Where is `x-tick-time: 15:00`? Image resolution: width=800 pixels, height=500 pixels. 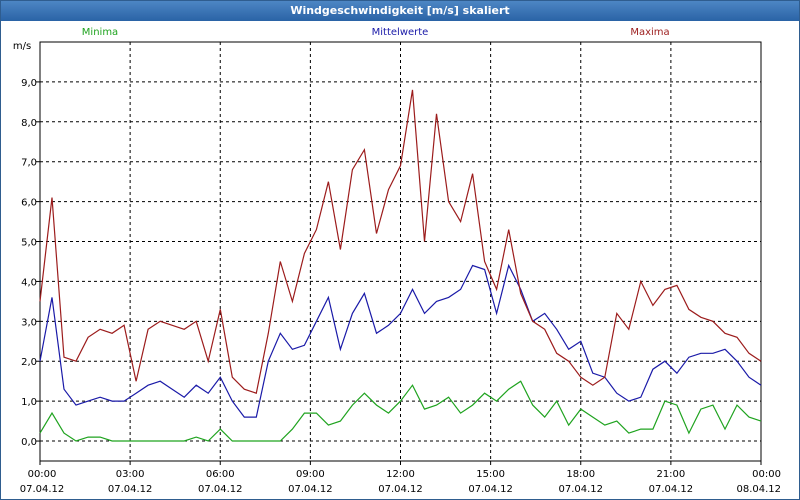
x-tick-time: 15:00 is located at coordinates (490, 474).